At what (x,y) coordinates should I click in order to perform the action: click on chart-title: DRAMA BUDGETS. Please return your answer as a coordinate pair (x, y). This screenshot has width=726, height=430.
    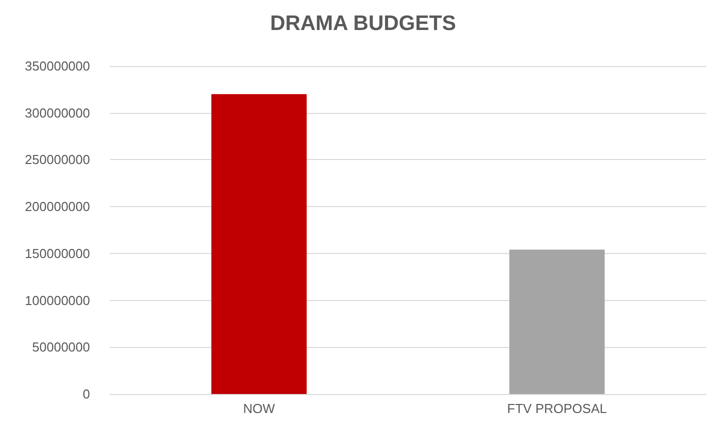
    Looking at the image, I should click on (363, 23).